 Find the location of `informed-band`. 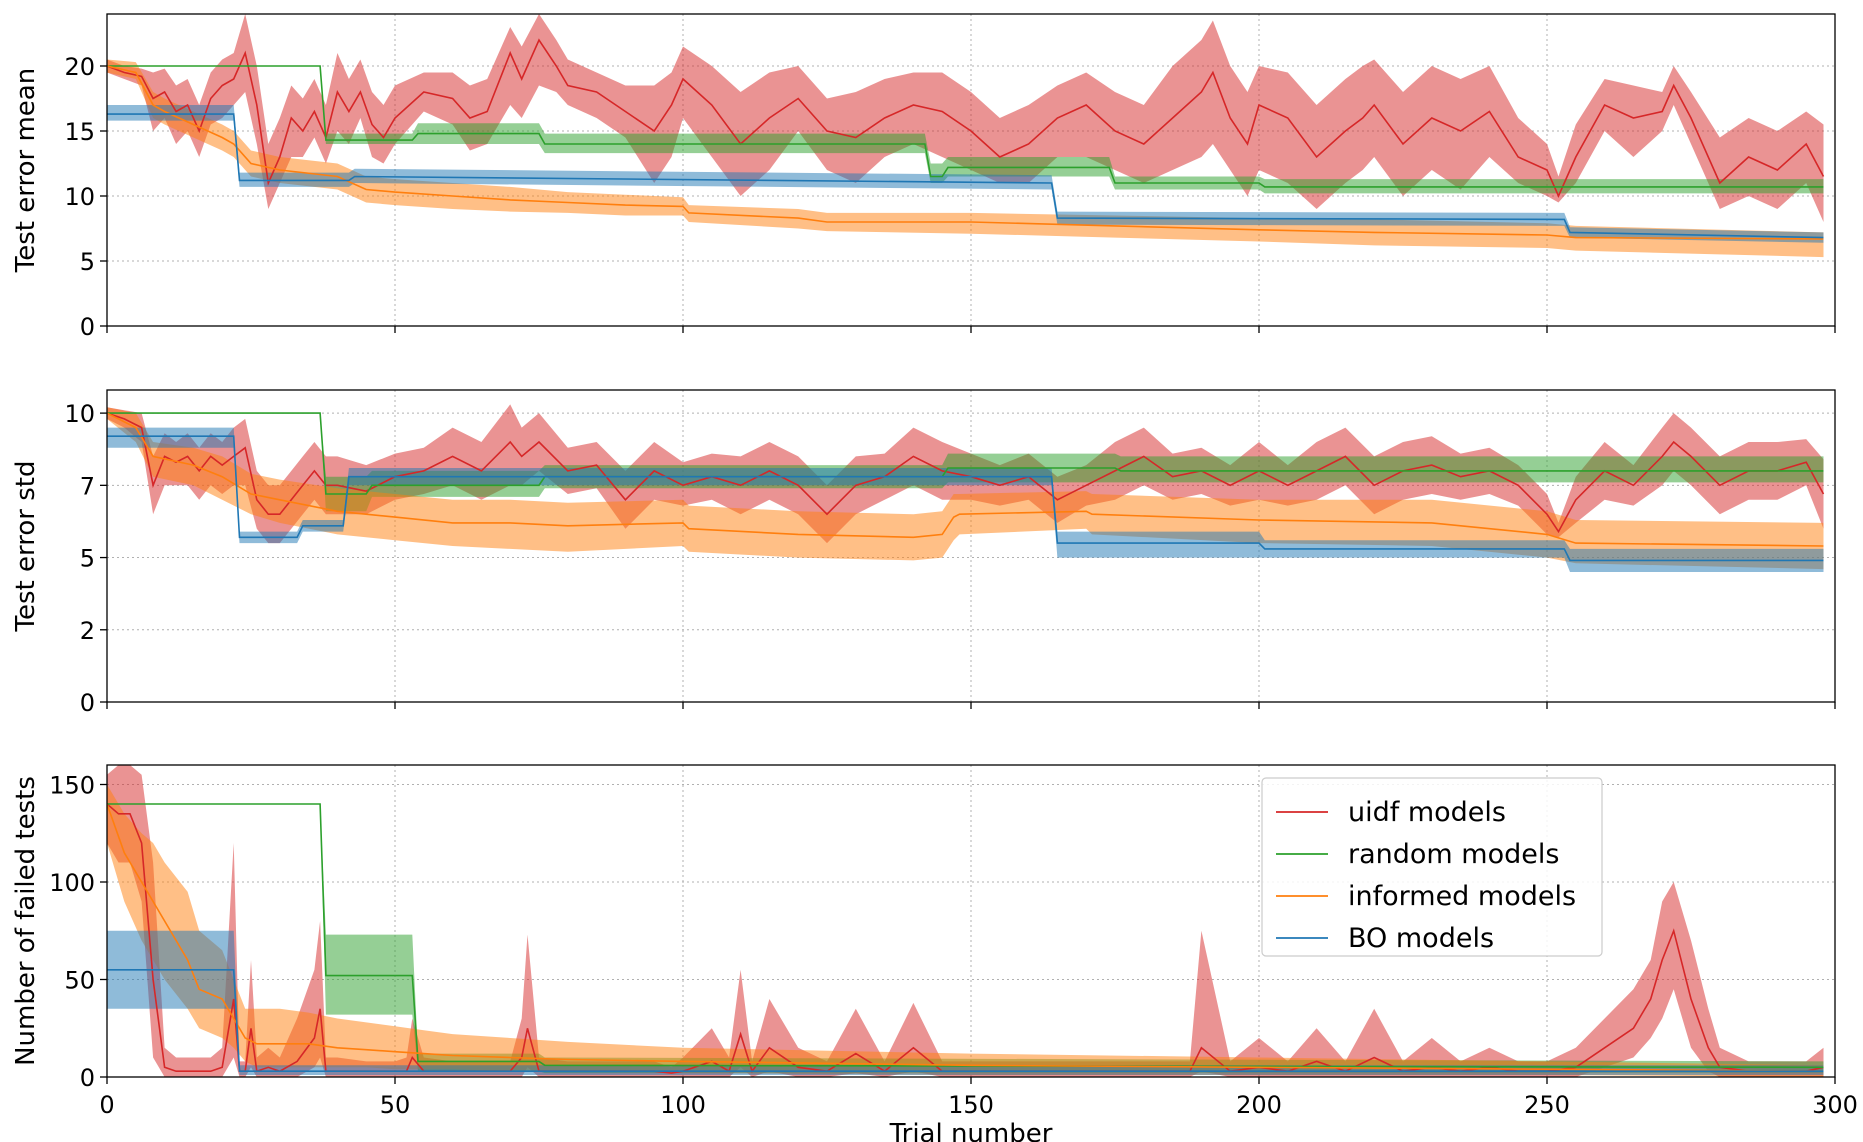

informed-band is located at coordinates (965, 488).